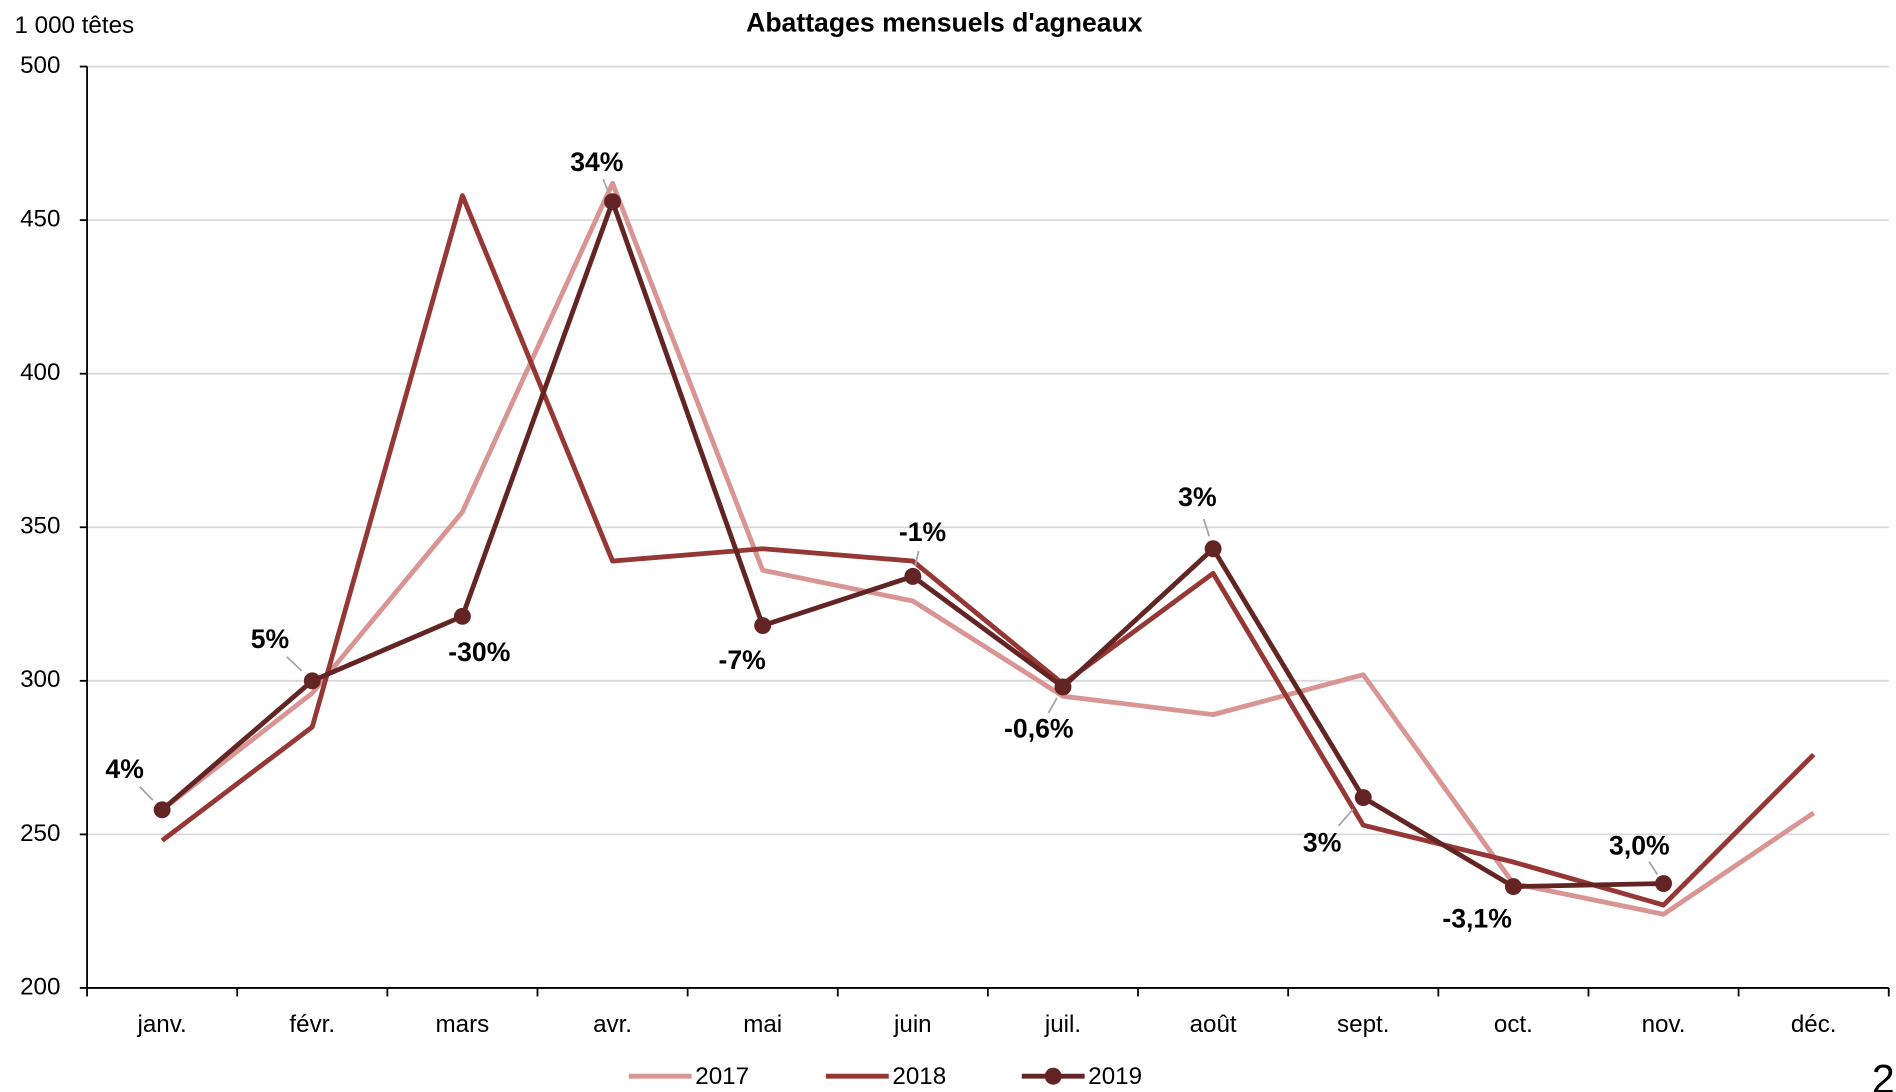 This screenshot has height=1092, width=1896. What do you see at coordinates (161, 1024) in the screenshot?
I see `x-tick-label: janv.` at bounding box center [161, 1024].